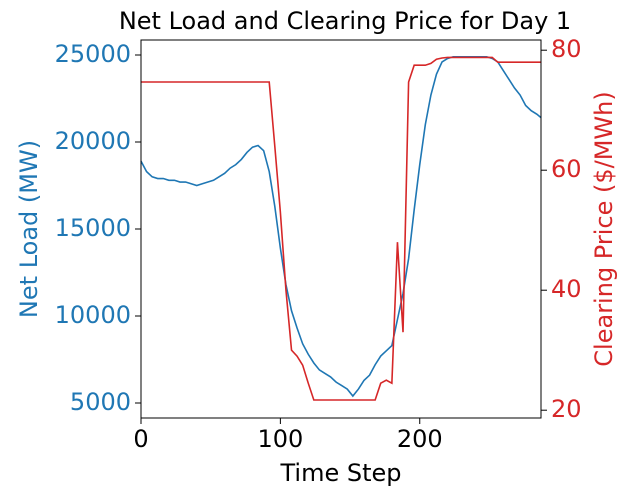 This screenshot has width=630, height=499. What do you see at coordinates (566, 289) in the screenshot?
I see `y2-tick-label: 40` at bounding box center [566, 289].